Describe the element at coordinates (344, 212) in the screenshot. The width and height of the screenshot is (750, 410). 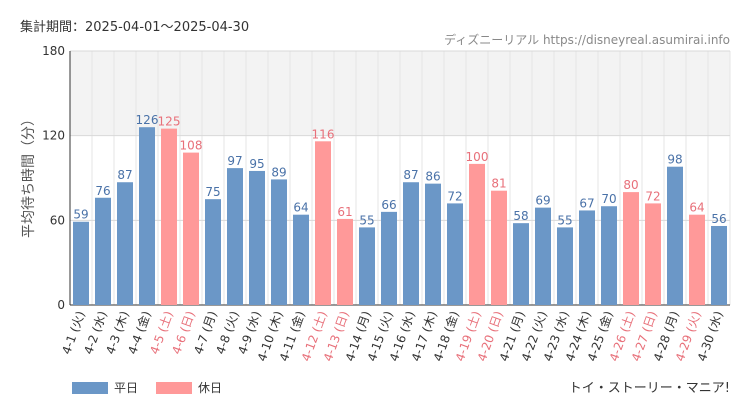
I see `data-label: 61` at that location.